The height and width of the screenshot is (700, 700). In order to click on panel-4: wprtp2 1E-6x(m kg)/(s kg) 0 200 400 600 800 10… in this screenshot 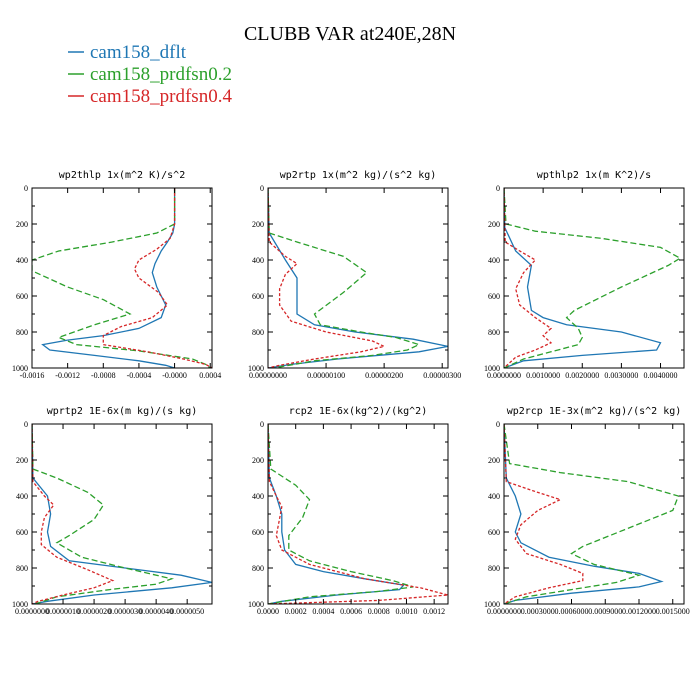, I will do `click(112, 511)`.